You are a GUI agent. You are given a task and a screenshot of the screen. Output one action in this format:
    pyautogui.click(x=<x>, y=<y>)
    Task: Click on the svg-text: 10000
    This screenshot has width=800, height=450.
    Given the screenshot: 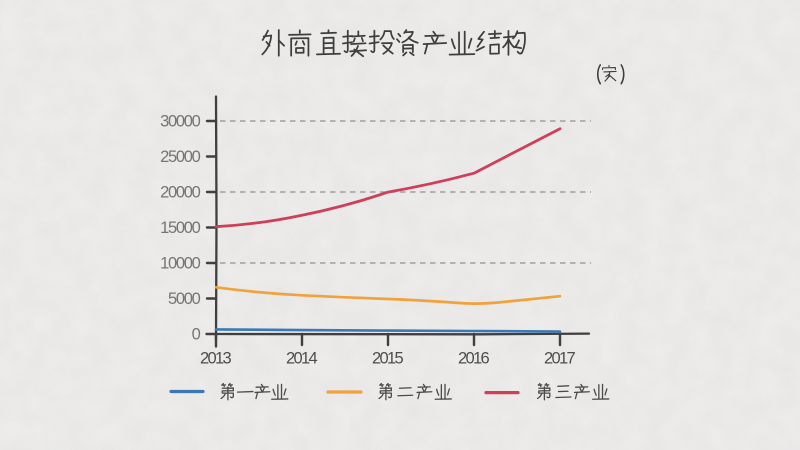 What is the action you would take?
    pyautogui.click(x=180, y=264)
    